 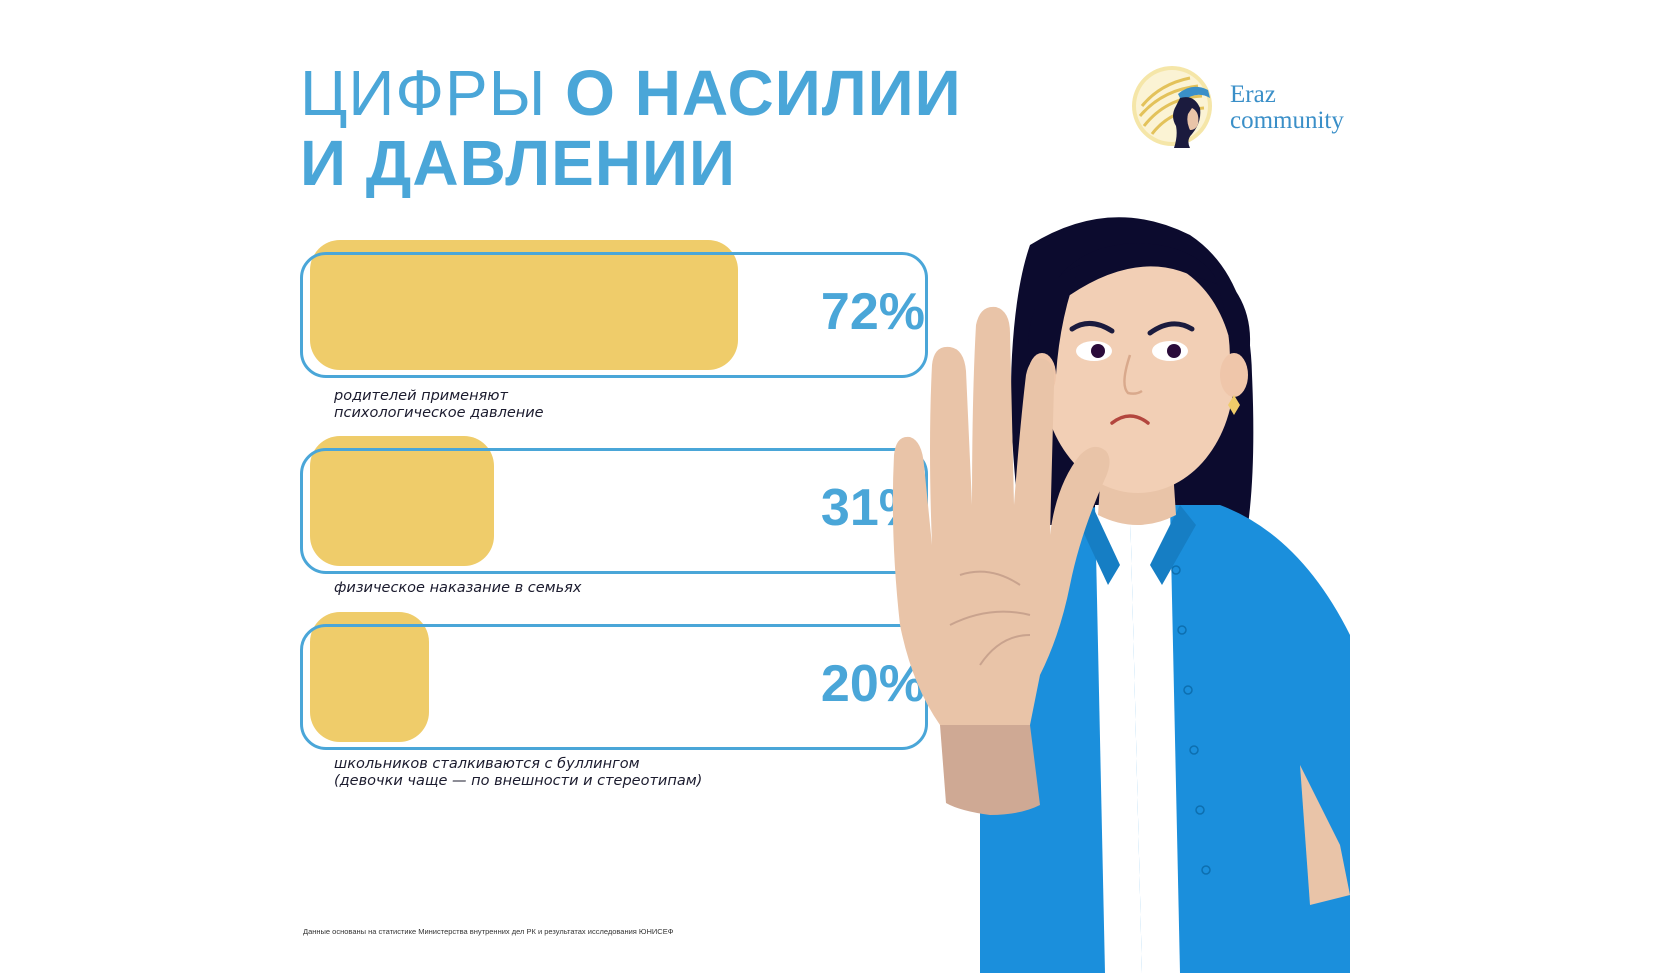 What do you see at coordinates (617, 505) in the screenshot?
I see `bar-2: 31%` at bounding box center [617, 505].